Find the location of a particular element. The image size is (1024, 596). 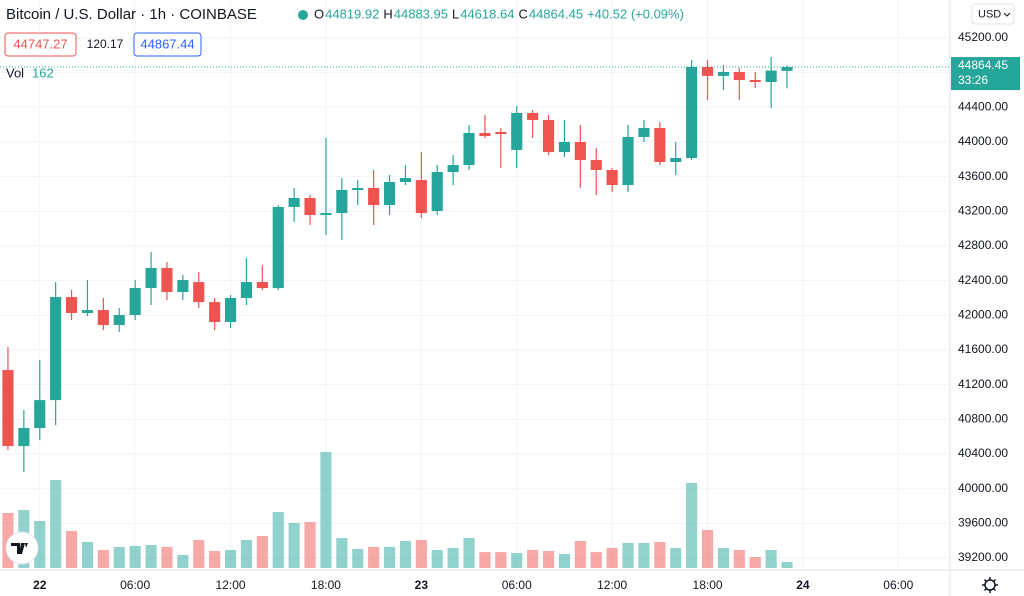

y-tick-label: 43200.00 is located at coordinates (983, 210).